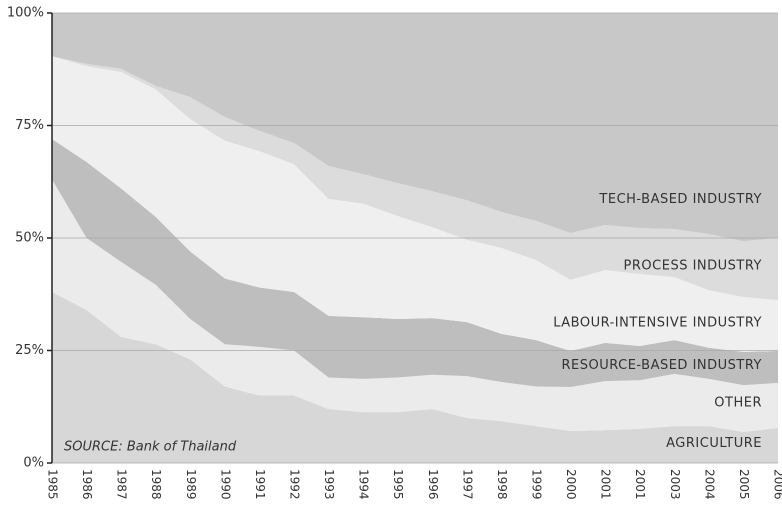  Describe the element at coordinates (675, 484) in the screenshot. I see `x-tick-label: 2003` at that location.